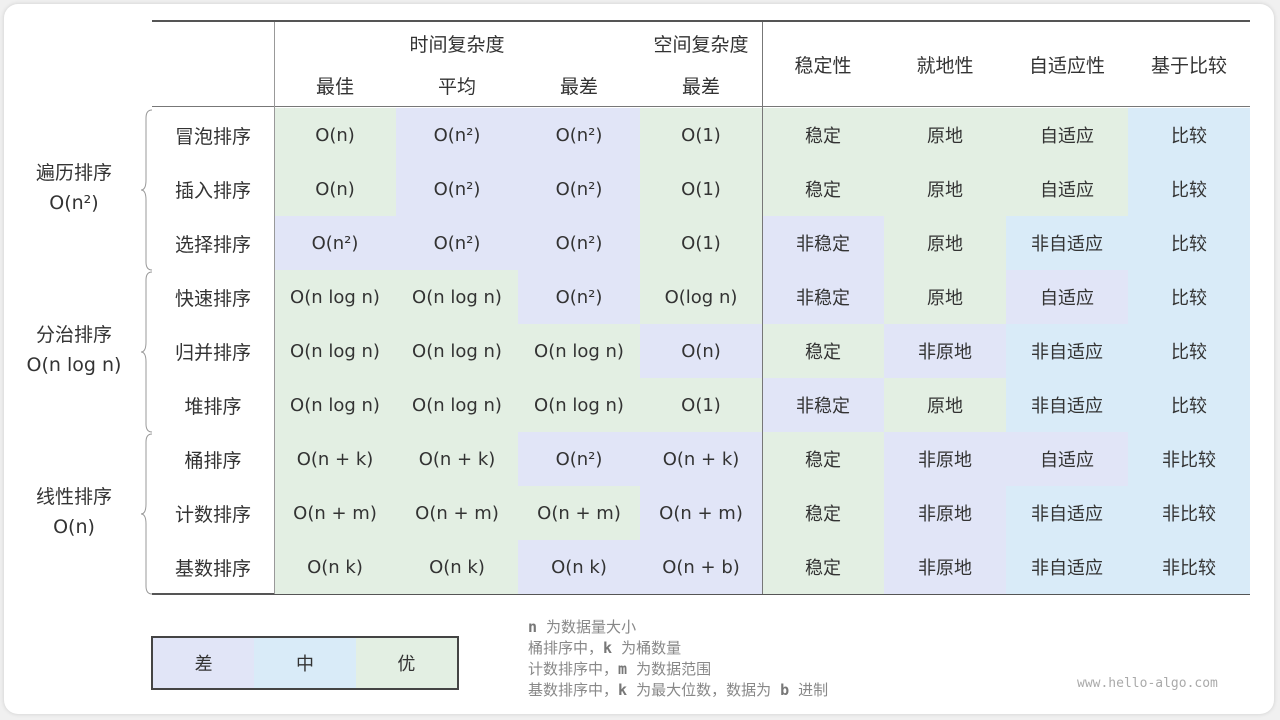 Image resolution: width=1280 pixels, height=720 pixels. I want to click on group-label: 分治排序 O(n log n), so click(74, 350).